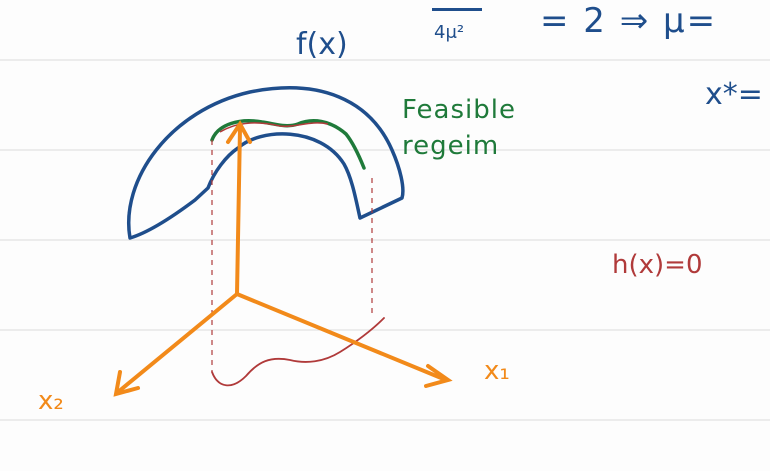 Image resolution: width=770 pixels, height=471 pixels. I want to click on top-equation: = 2 ⇒ μ=, so click(629, 21).